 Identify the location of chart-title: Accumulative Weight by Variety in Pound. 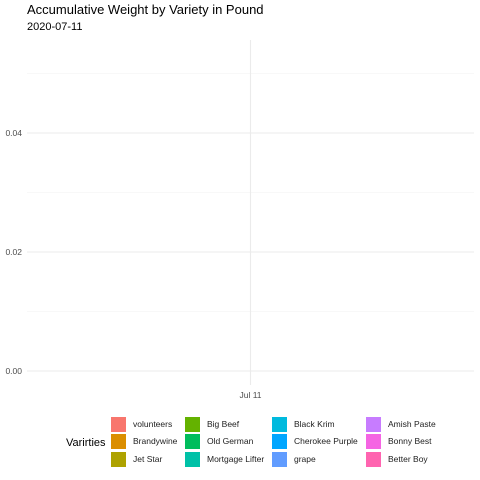
(145, 9).